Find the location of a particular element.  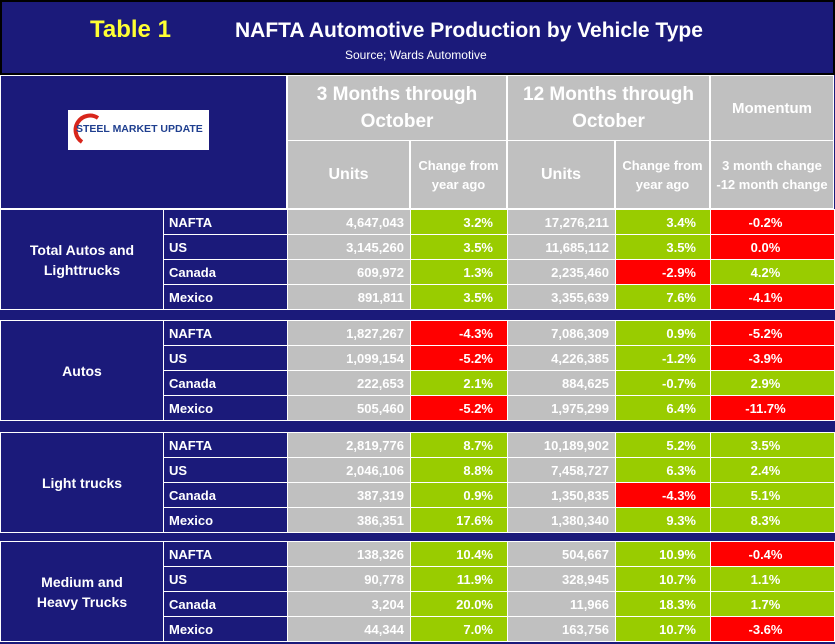

units: 10,189,902 is located at coordinates (561, 445).